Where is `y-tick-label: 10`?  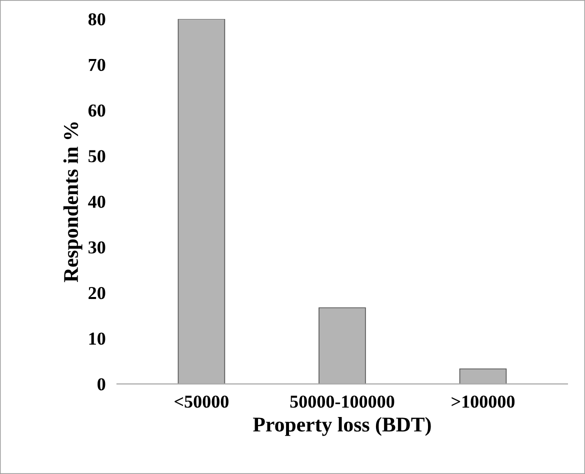 y-tick-label: 10 is located at coordinates (97, 338).